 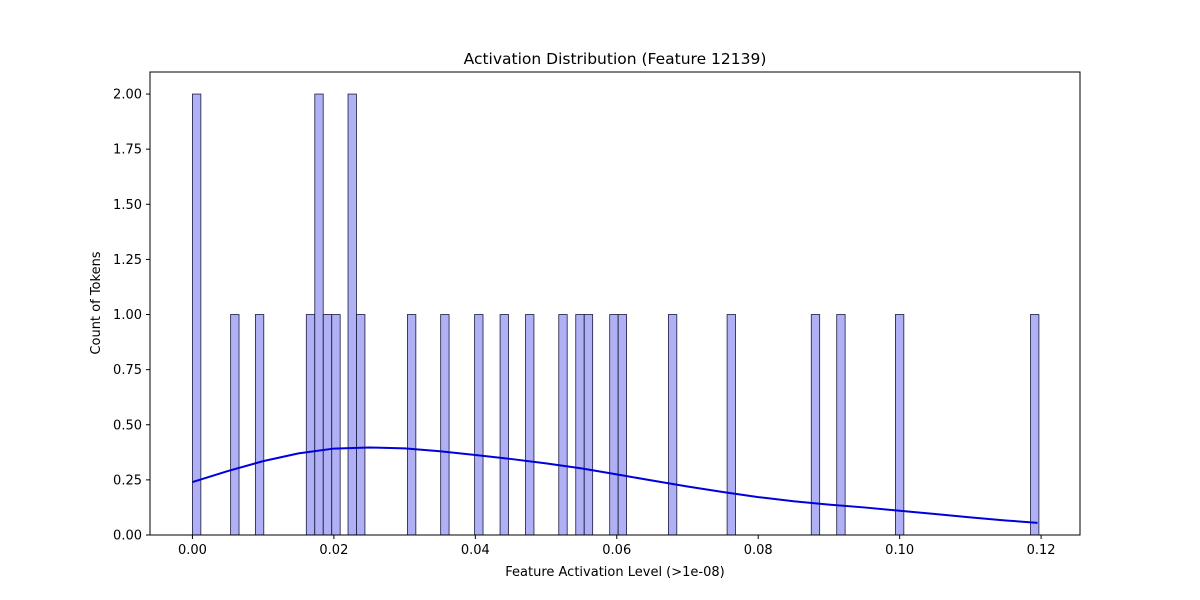 What do you see at coordinates (127, 536) in the screenshot?
I see `y-tick-label: 0.00` at bounding box center [127, 536].